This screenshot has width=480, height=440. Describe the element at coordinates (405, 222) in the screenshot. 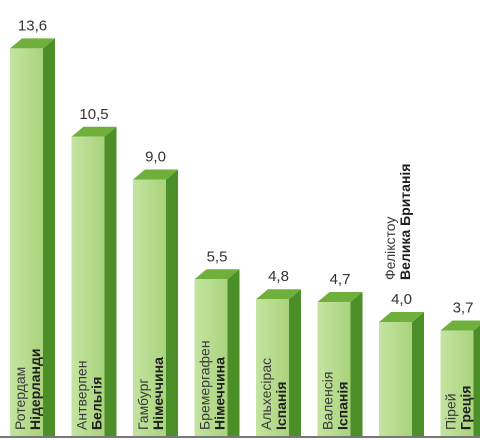

I see `category-country-label: Велика Британія` at that location.